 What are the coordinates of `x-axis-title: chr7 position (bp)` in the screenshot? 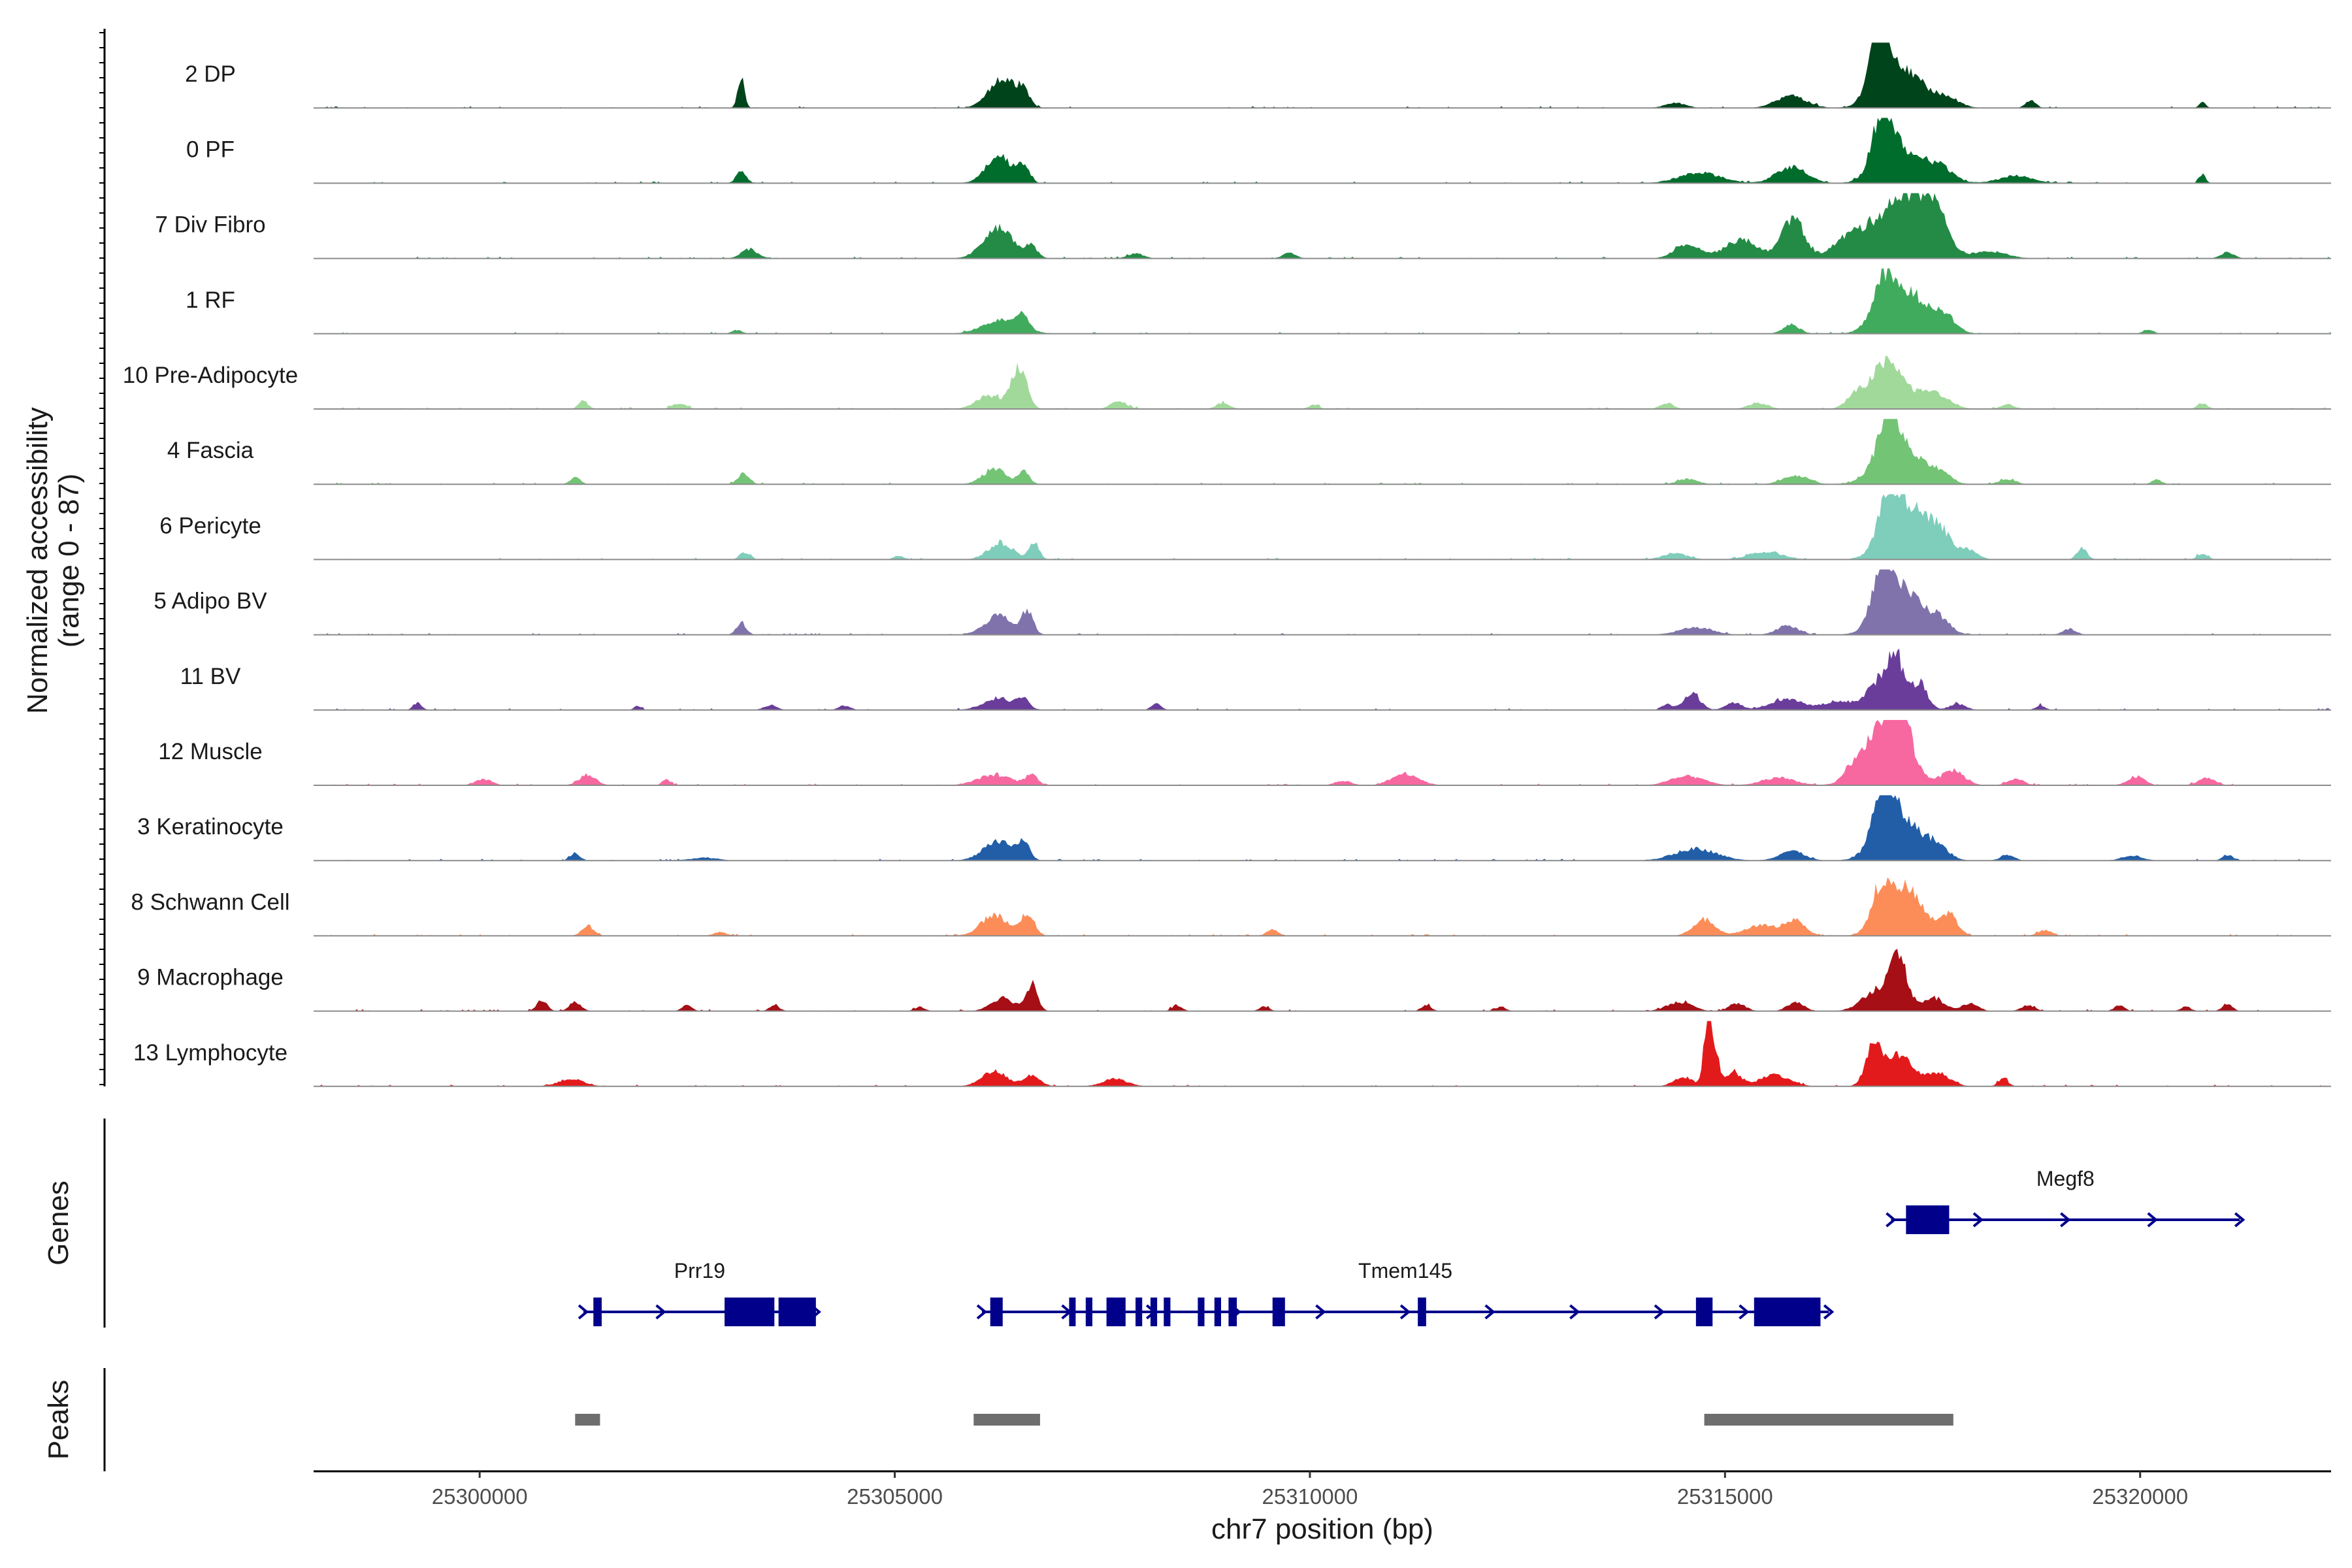 It's located at (1322, 1529).